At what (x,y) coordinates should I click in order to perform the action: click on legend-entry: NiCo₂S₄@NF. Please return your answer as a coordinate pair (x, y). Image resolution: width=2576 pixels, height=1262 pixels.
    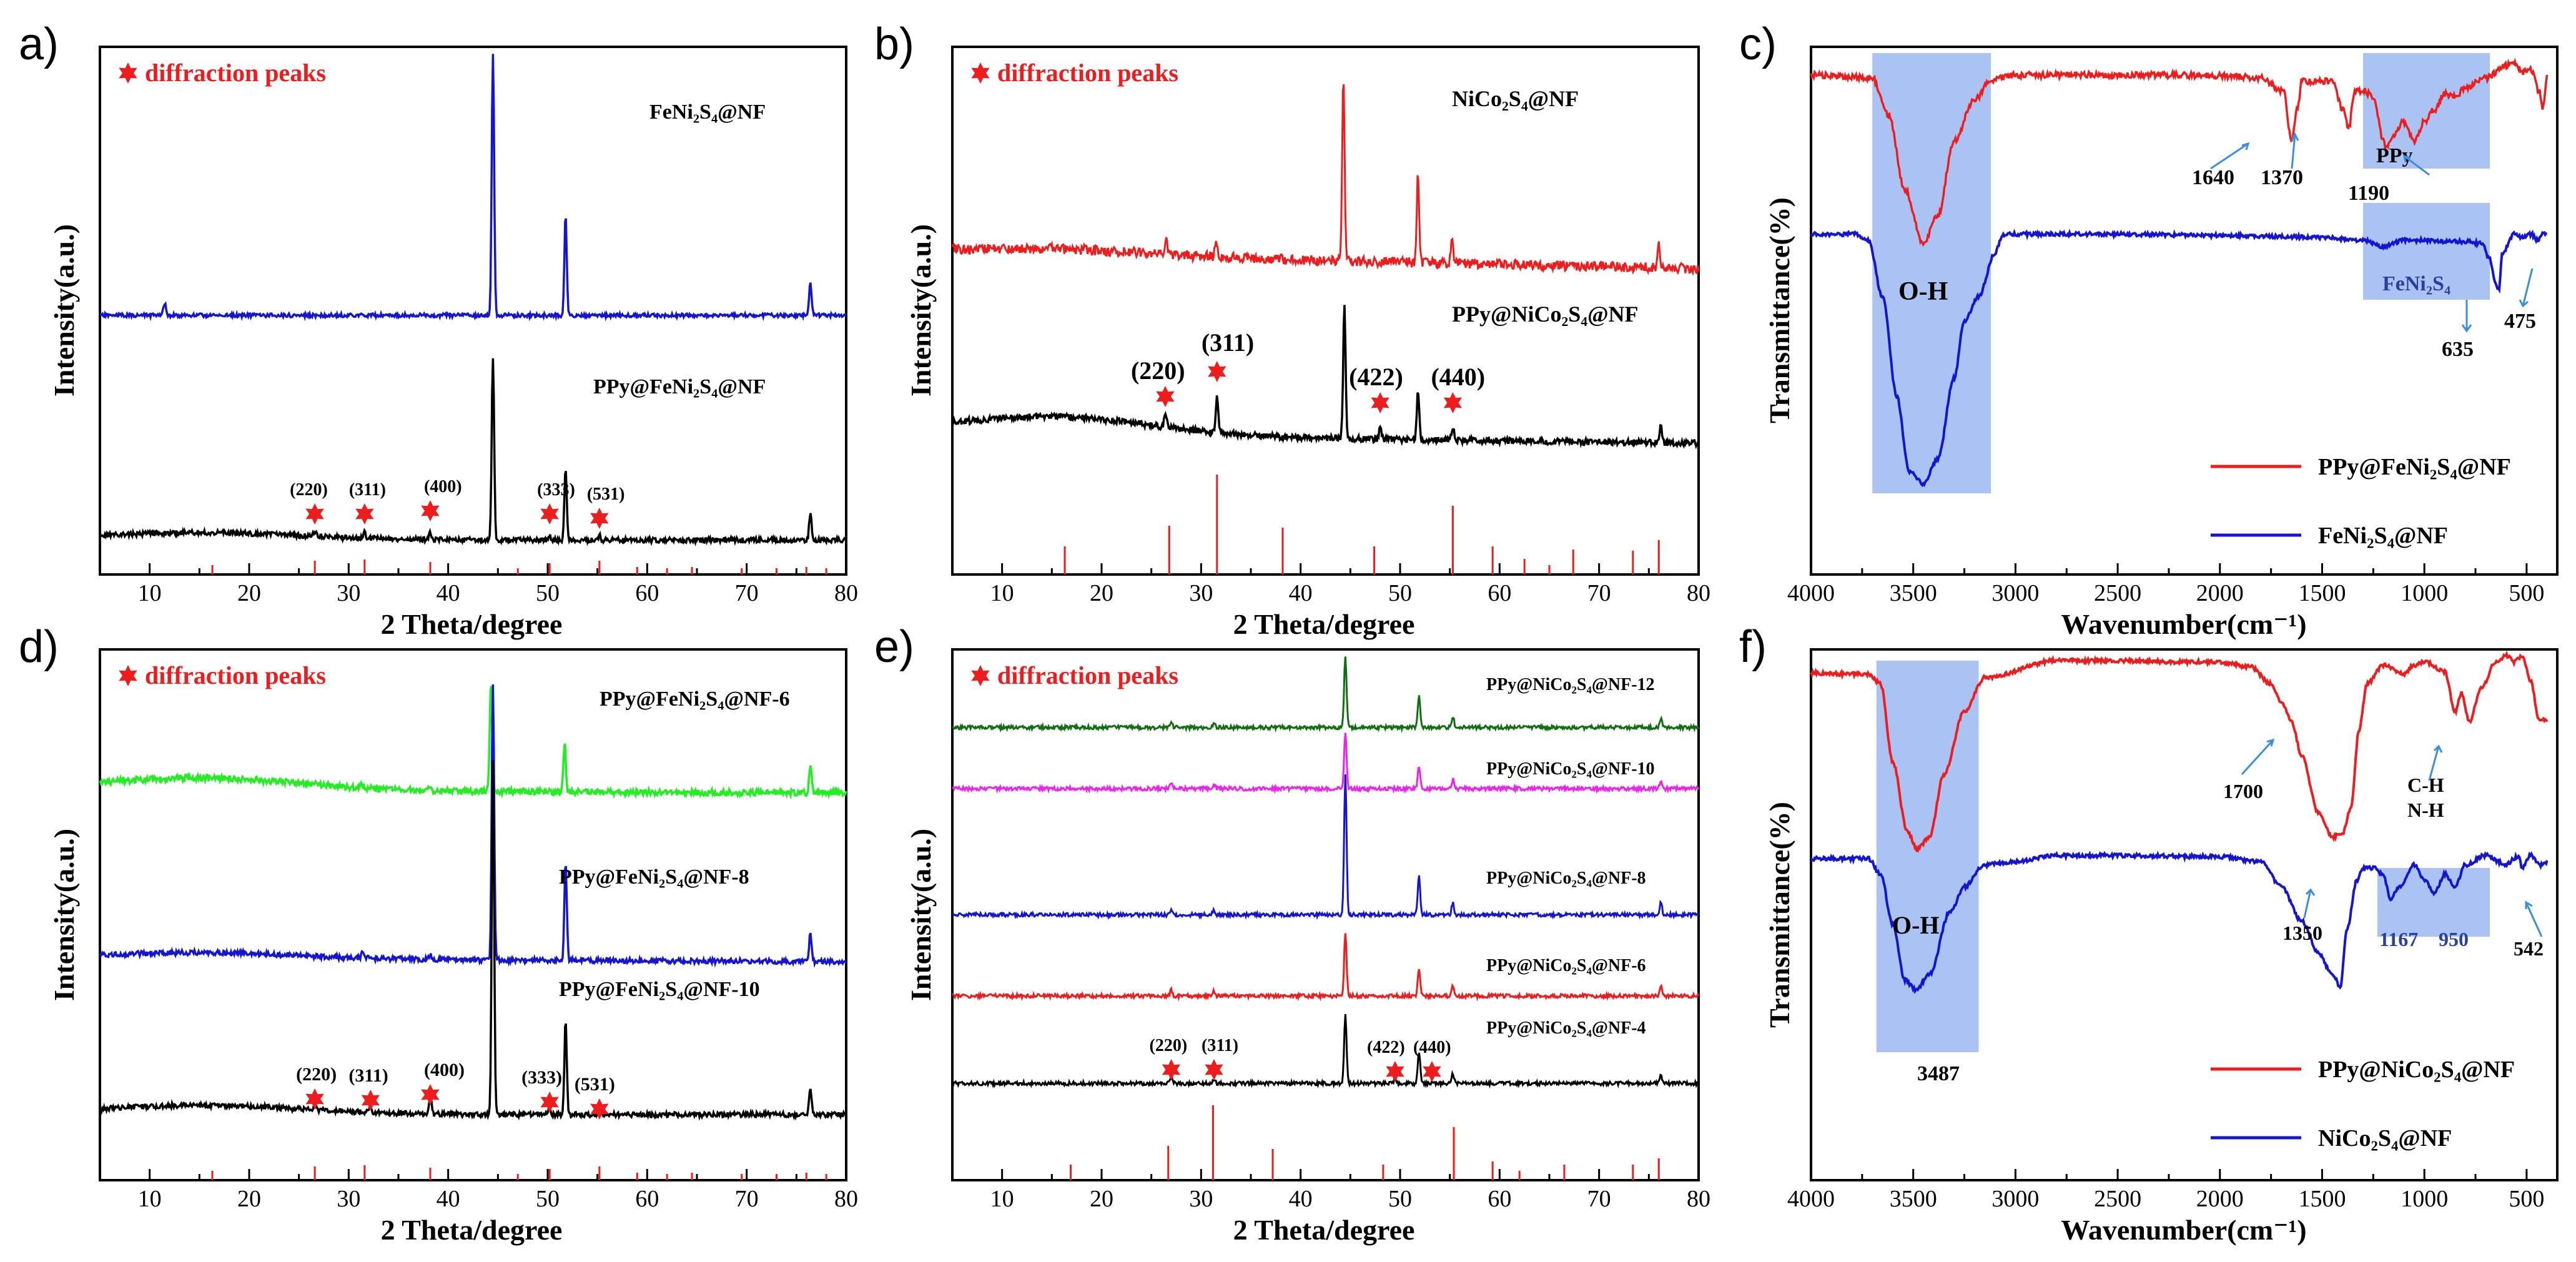
    Looking at the image, I should click on (2385, 1138).